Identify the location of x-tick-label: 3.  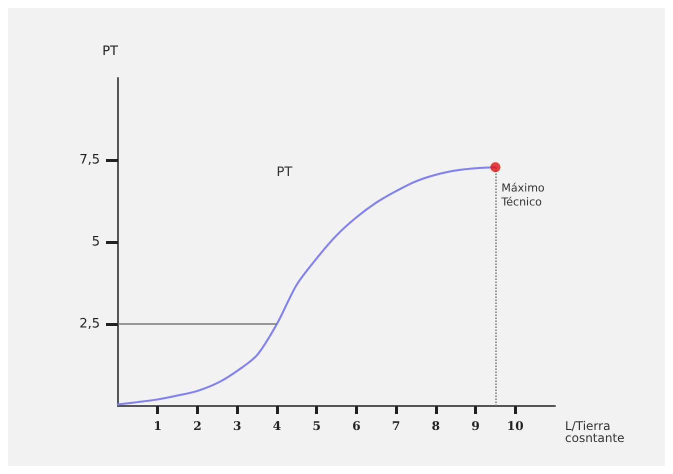
(237, 426).